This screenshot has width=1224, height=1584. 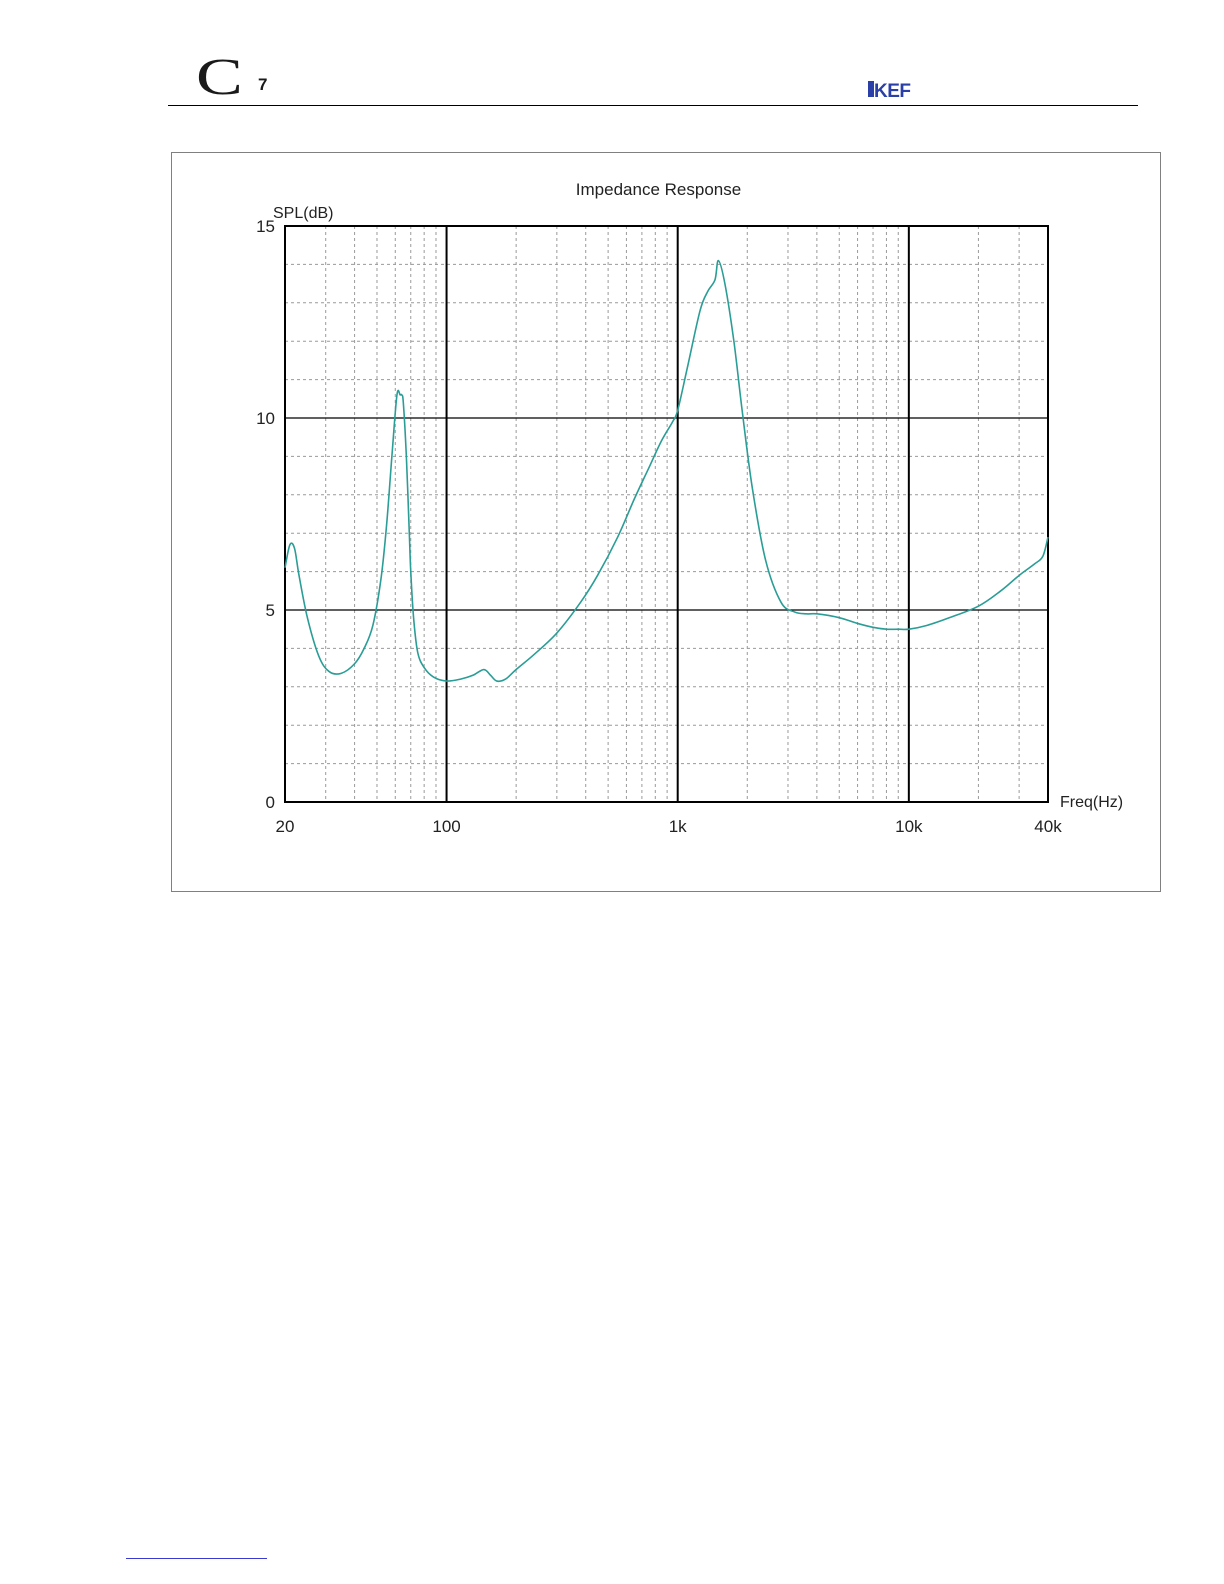 What do you see at coordinates (303, 213) in the screenshot?
I see `y-axis-label: SPL(dB)` at bounding box center [303, 213].